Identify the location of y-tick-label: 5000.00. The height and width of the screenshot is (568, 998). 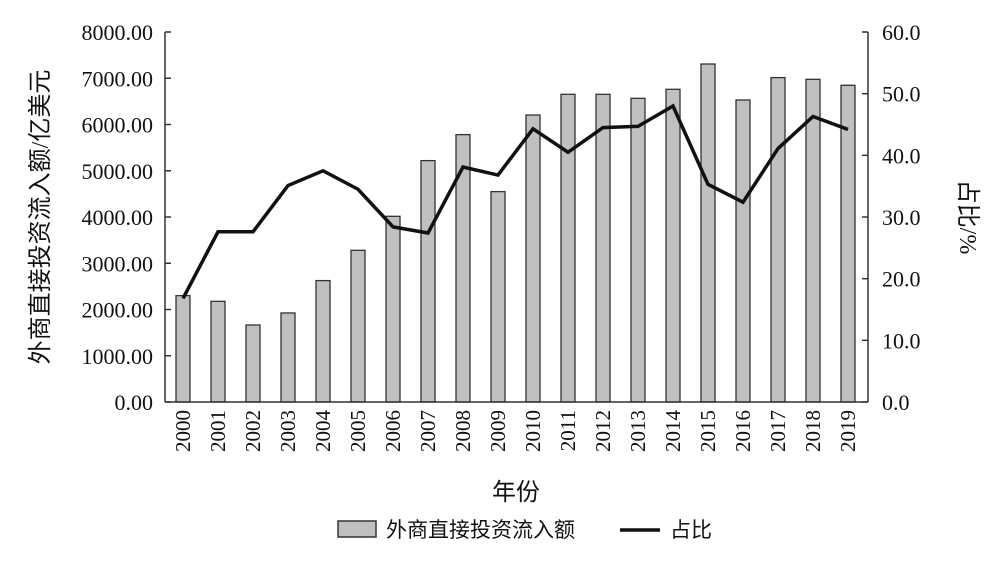
(118, 171).